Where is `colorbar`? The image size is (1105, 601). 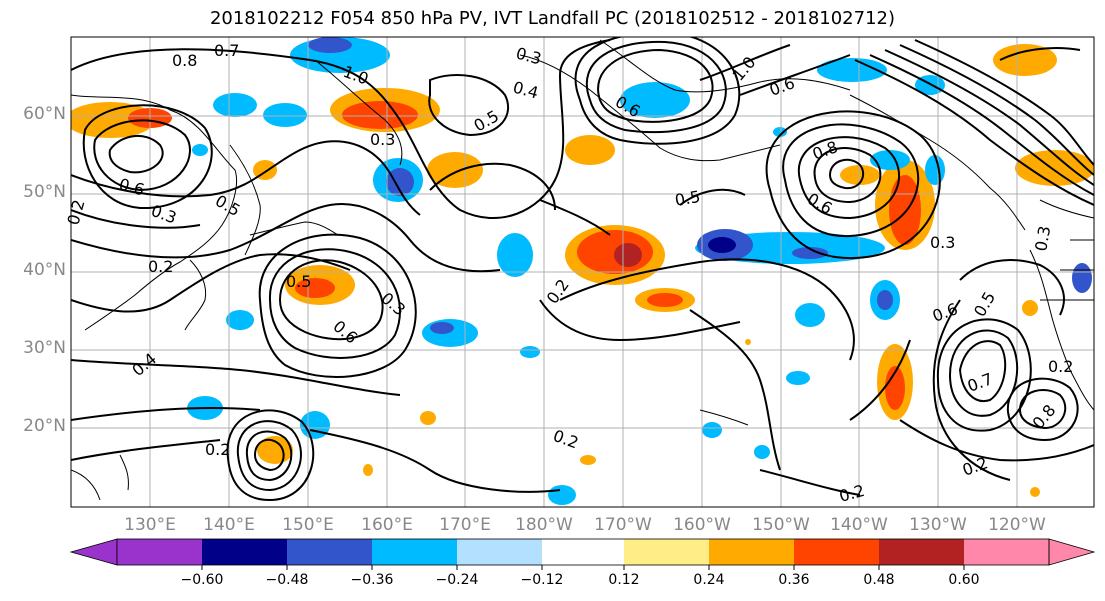
colorbar is located at coordinates (582, 554).